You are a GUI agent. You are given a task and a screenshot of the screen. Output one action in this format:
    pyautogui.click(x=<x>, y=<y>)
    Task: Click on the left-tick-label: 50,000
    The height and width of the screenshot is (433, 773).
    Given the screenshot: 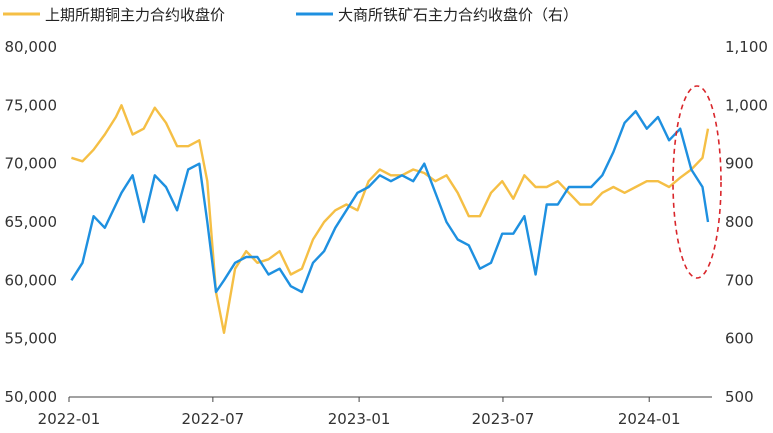 What is the action you would take?
    pyautogui.click(x=31, y=397)
    